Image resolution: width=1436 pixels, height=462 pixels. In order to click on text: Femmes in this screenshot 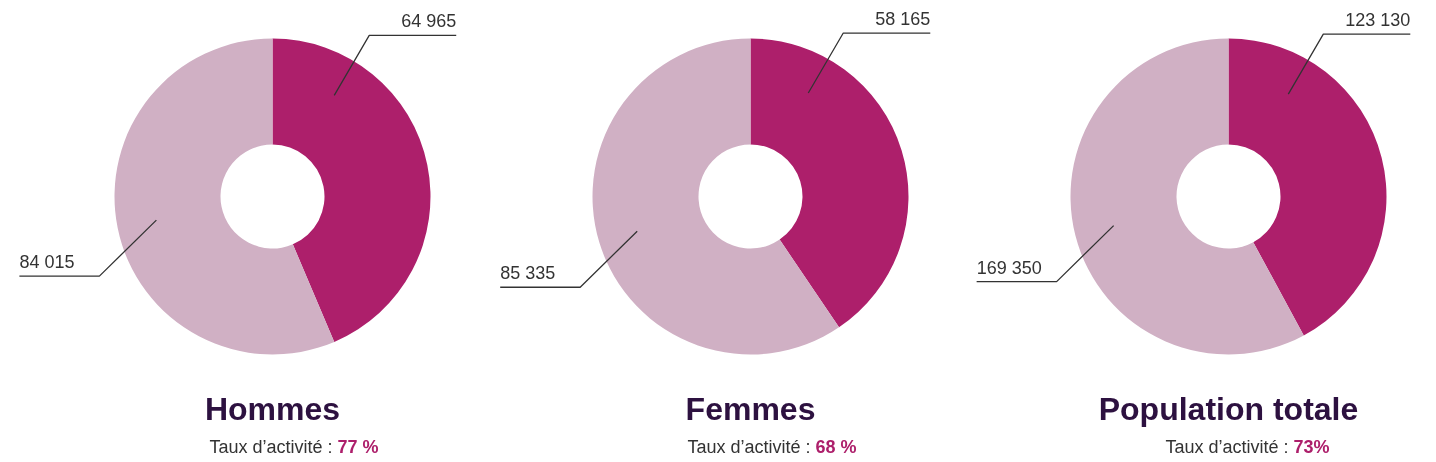, I will do `click(750, 408)`.